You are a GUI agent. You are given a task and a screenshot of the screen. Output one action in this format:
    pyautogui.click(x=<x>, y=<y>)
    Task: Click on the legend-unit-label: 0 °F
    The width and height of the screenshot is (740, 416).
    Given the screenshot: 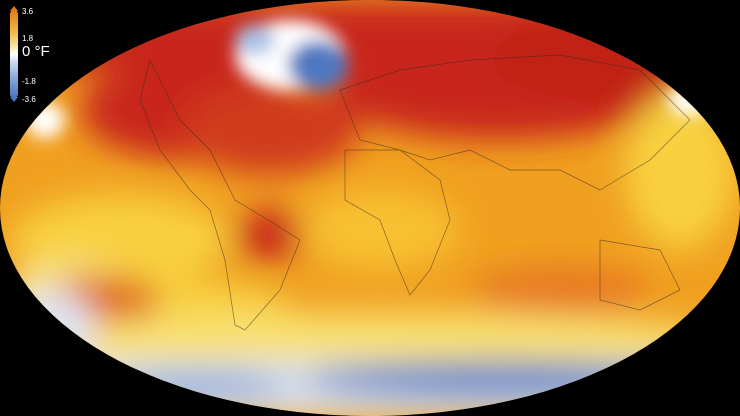 What is the action you would take?
    pyautogui.click(x=36, y=51)
    